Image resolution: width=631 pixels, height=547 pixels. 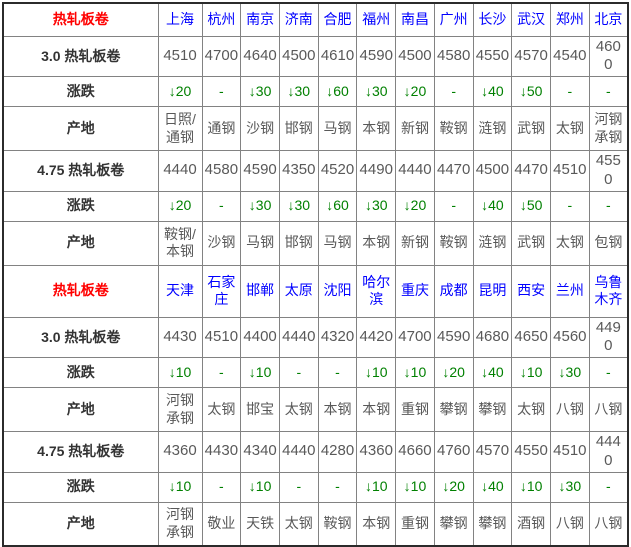 What do you see at coordinates (569, 337) in the screenshot?
I see `price-cell: 4560` at bounding box center [569, 337].